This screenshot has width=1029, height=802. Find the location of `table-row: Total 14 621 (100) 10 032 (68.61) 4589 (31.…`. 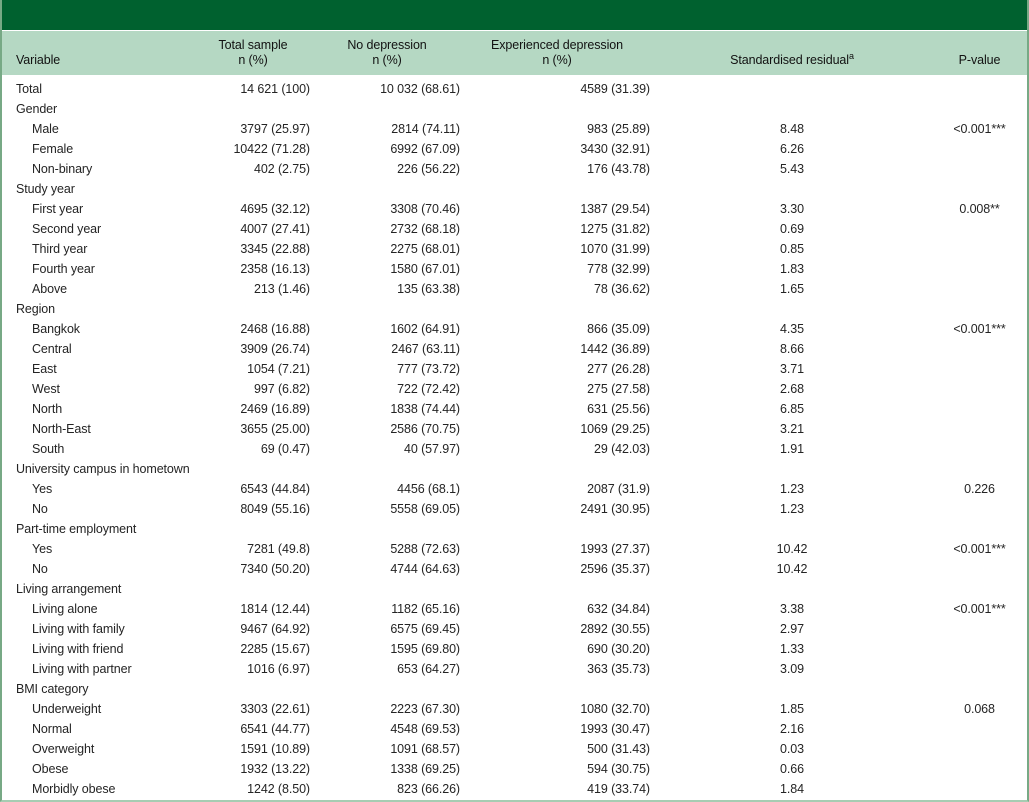

table-row: Total 14 621 (100) 10 032 (68.61) 4589 (31.… is located at coordinates (514, 87).